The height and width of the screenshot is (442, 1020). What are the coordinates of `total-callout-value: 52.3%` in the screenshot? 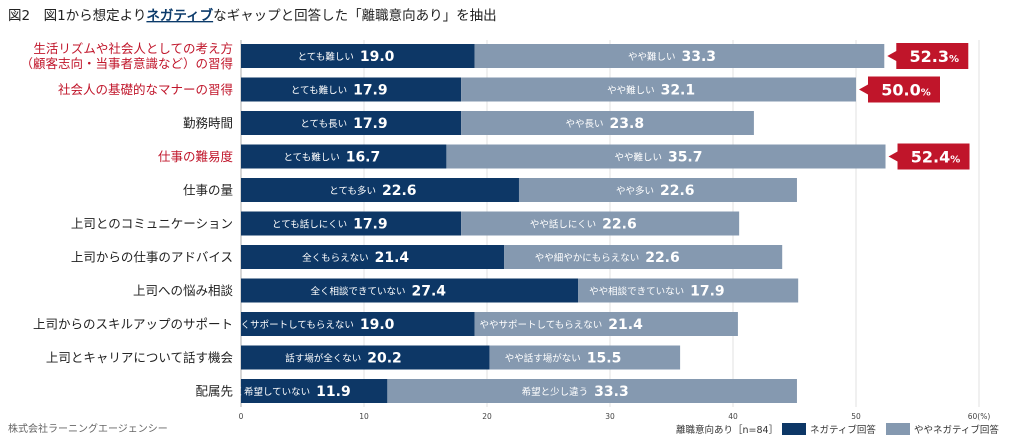 It's located at (935, 56).